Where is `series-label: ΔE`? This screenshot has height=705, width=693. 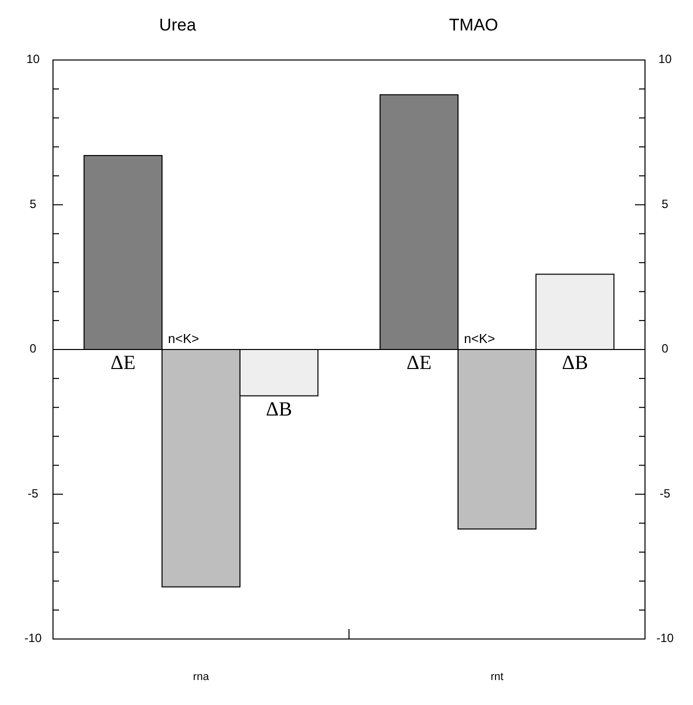
series-label: ΔE is located at coordinates (123, 363).